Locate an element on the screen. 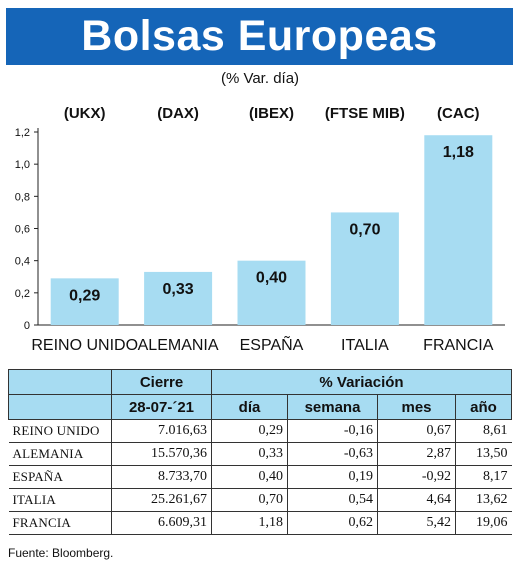  cell-anio: 19,06 is located at coordinates (483, 523).